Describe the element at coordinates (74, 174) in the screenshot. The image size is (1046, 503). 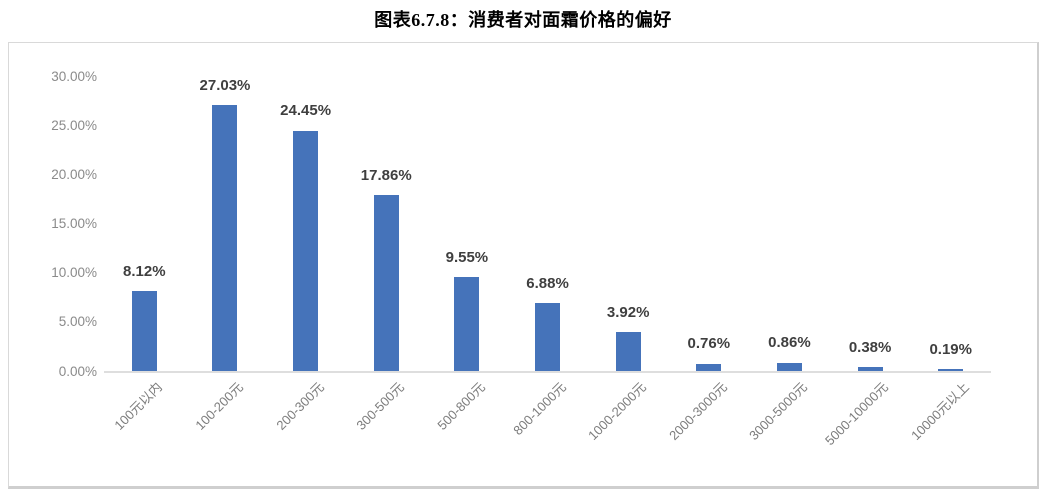
I see `y-axis-tick-label: 20.00%` at that location.